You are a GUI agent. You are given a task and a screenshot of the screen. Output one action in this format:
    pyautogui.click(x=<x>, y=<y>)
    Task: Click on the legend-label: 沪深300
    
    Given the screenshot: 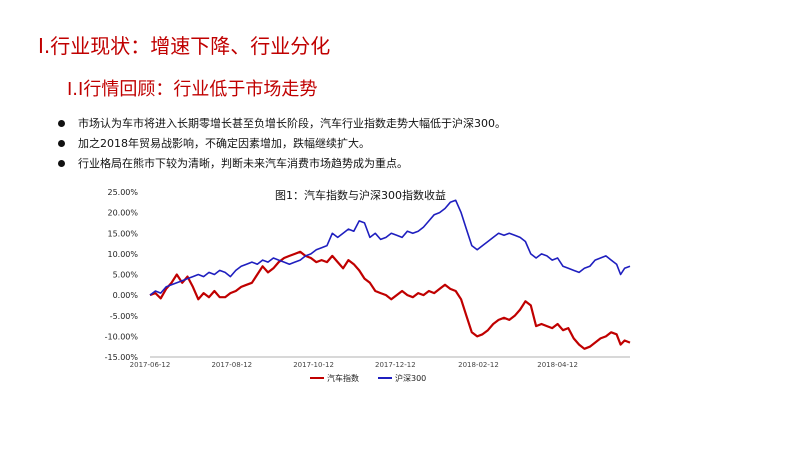 What is the action you would take?
    pyautogui.click(x=410, y=378)
    